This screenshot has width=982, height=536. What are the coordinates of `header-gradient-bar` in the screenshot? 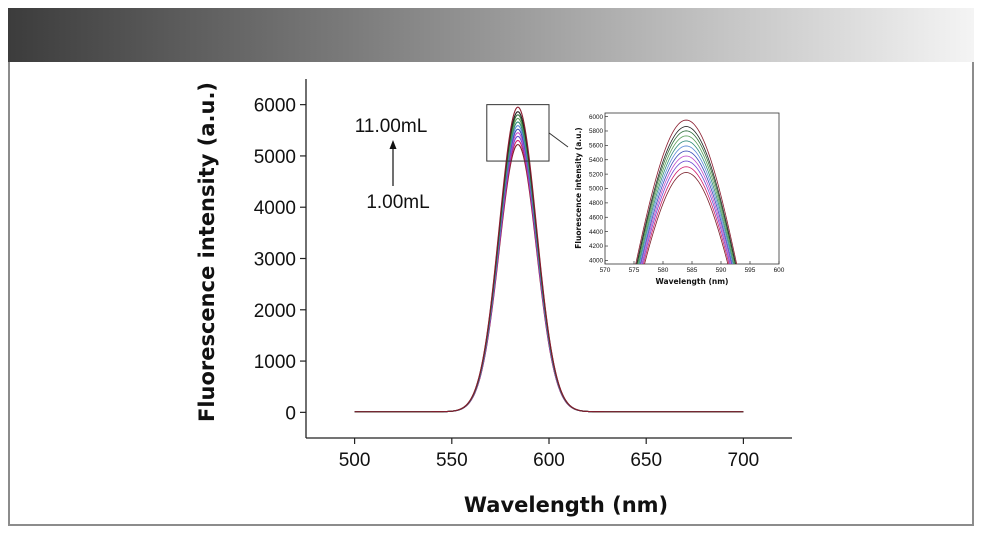 It's located at (491, 35).